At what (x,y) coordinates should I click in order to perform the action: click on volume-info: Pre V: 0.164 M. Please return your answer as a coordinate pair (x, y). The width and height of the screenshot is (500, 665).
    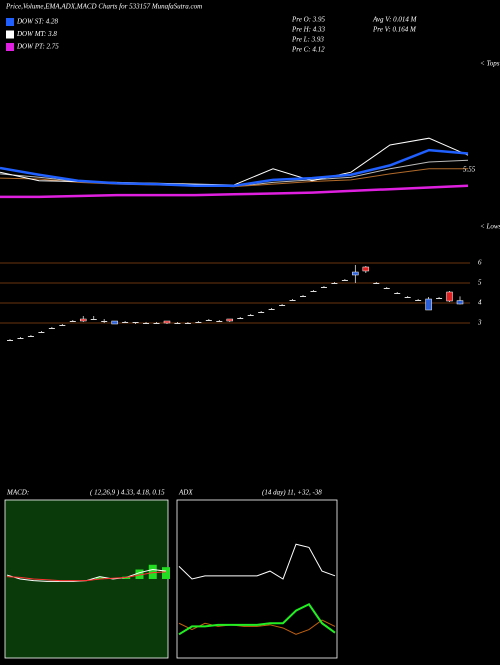
    Looking at the image, I should click on (394, 30).